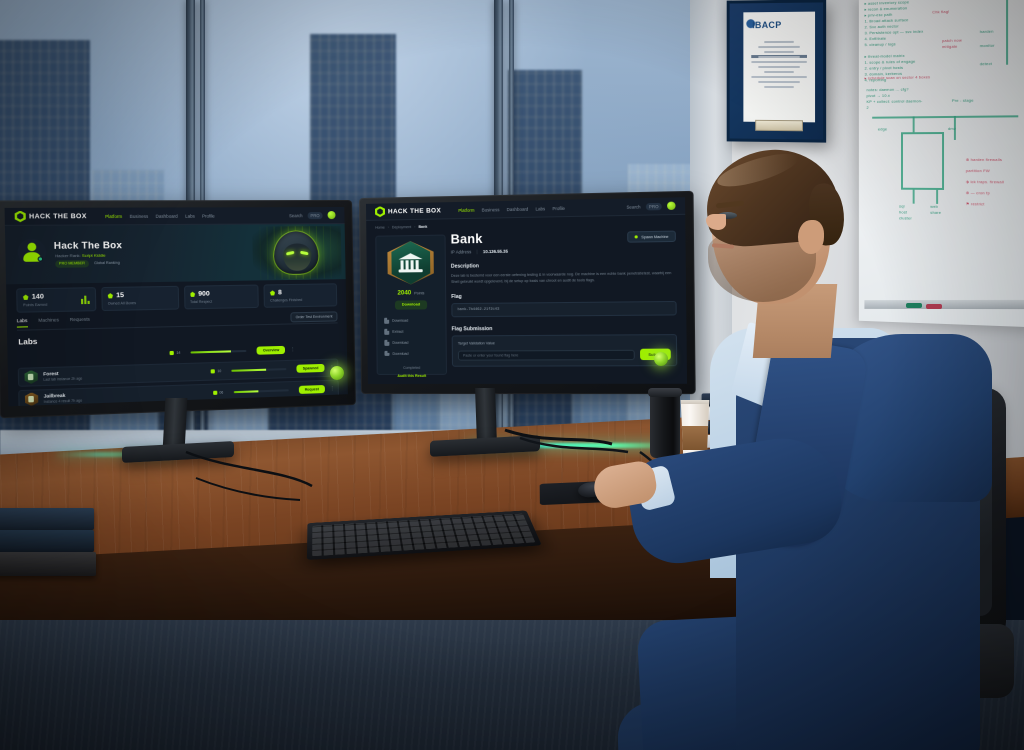 The height and width of the screenshot is (750, 1024). I want to click on order-test-environment-button: Order Test Environment, so click(314, 317).